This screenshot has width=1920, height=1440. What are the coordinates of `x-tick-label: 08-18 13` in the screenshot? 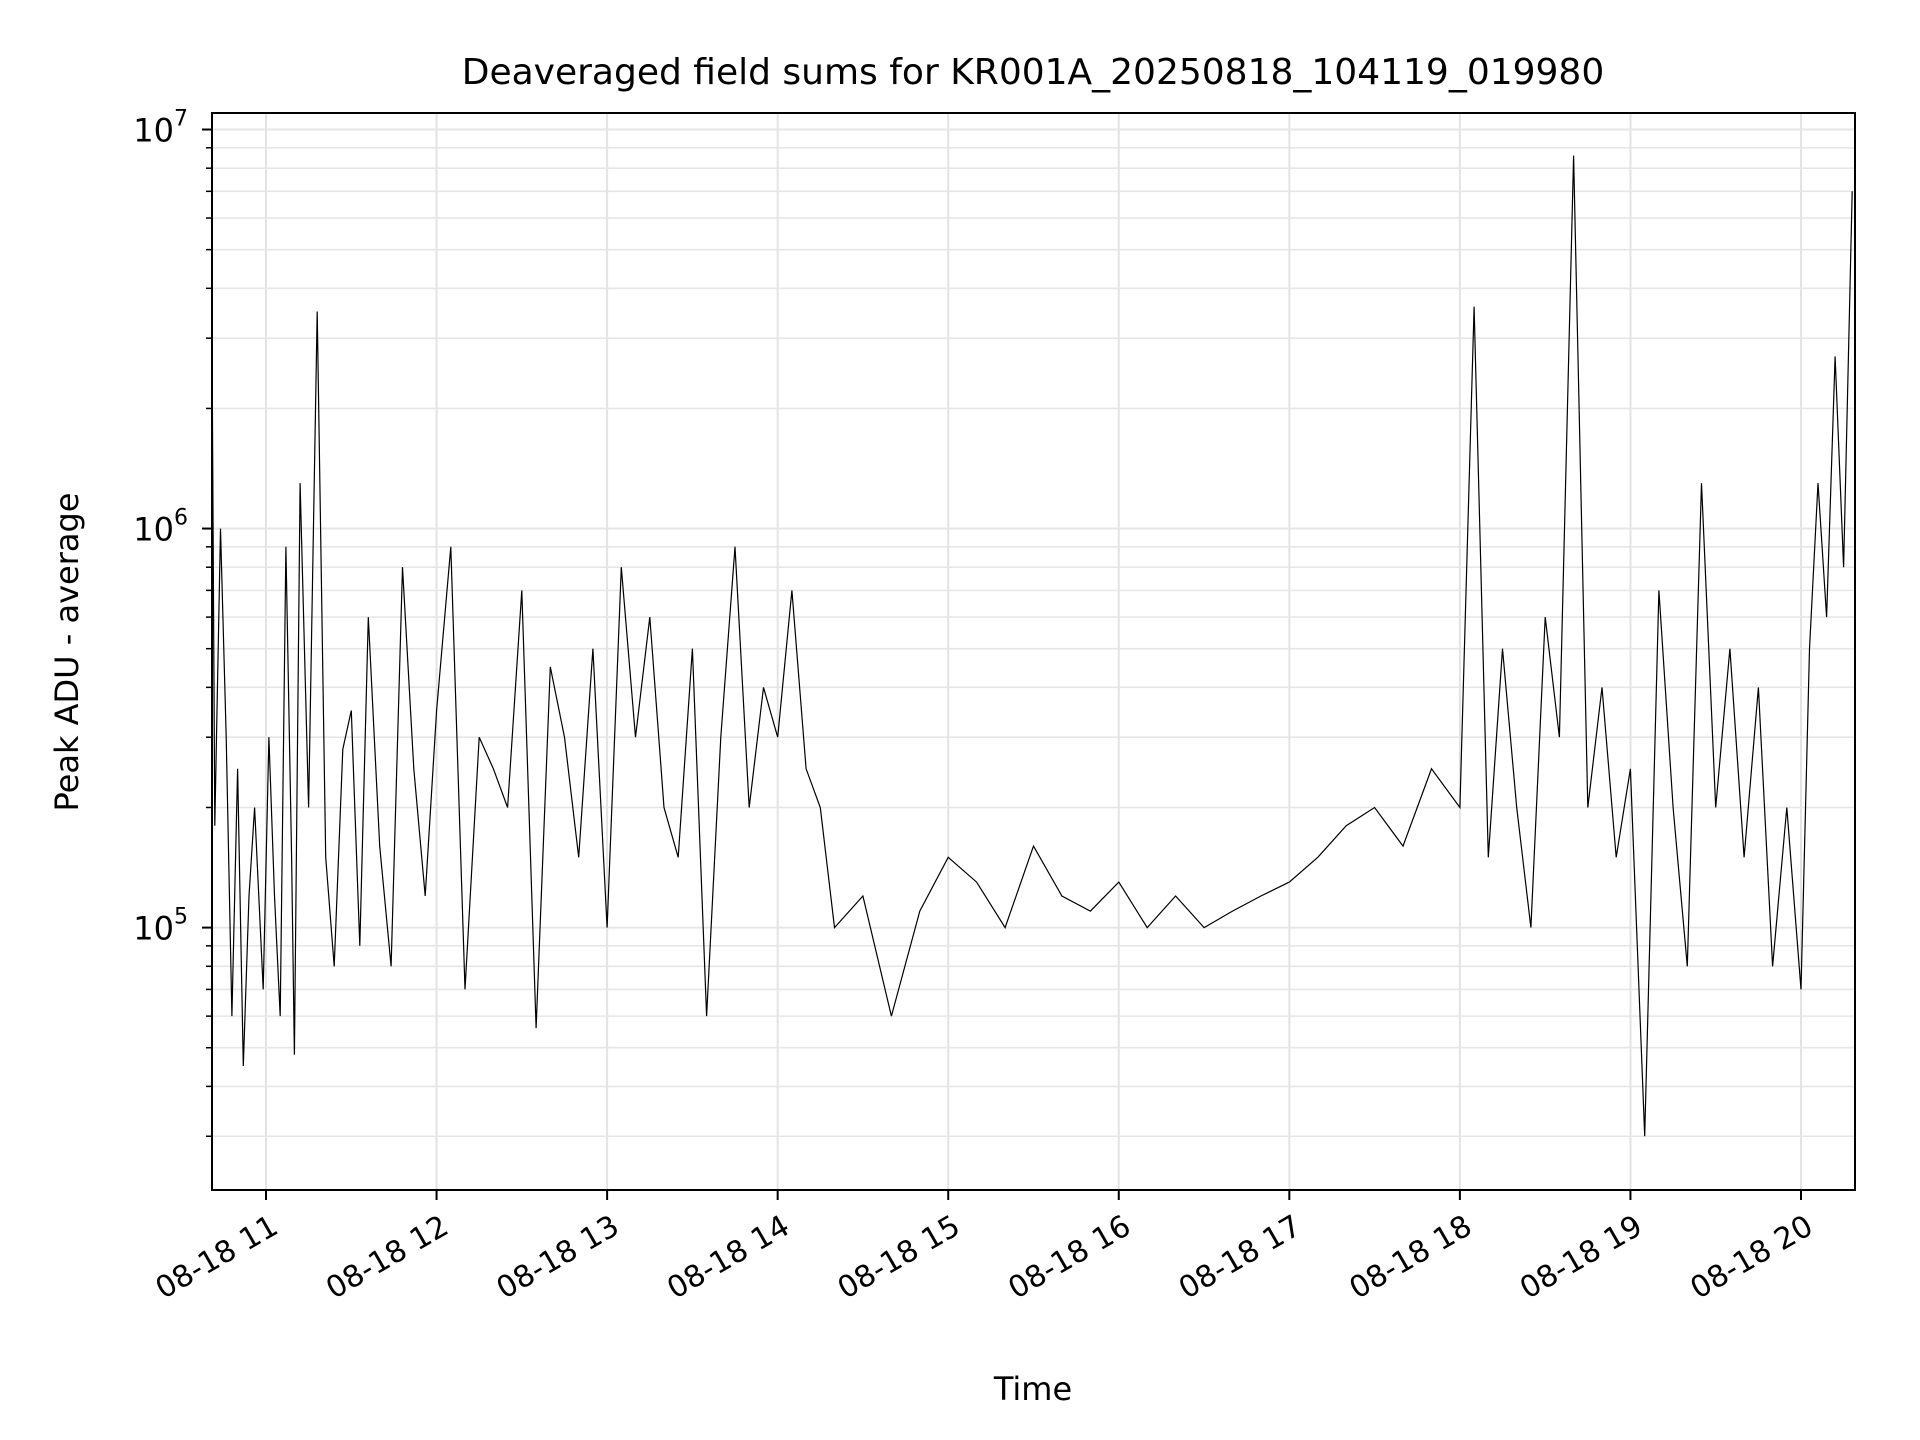 It's located at (558, 1258).